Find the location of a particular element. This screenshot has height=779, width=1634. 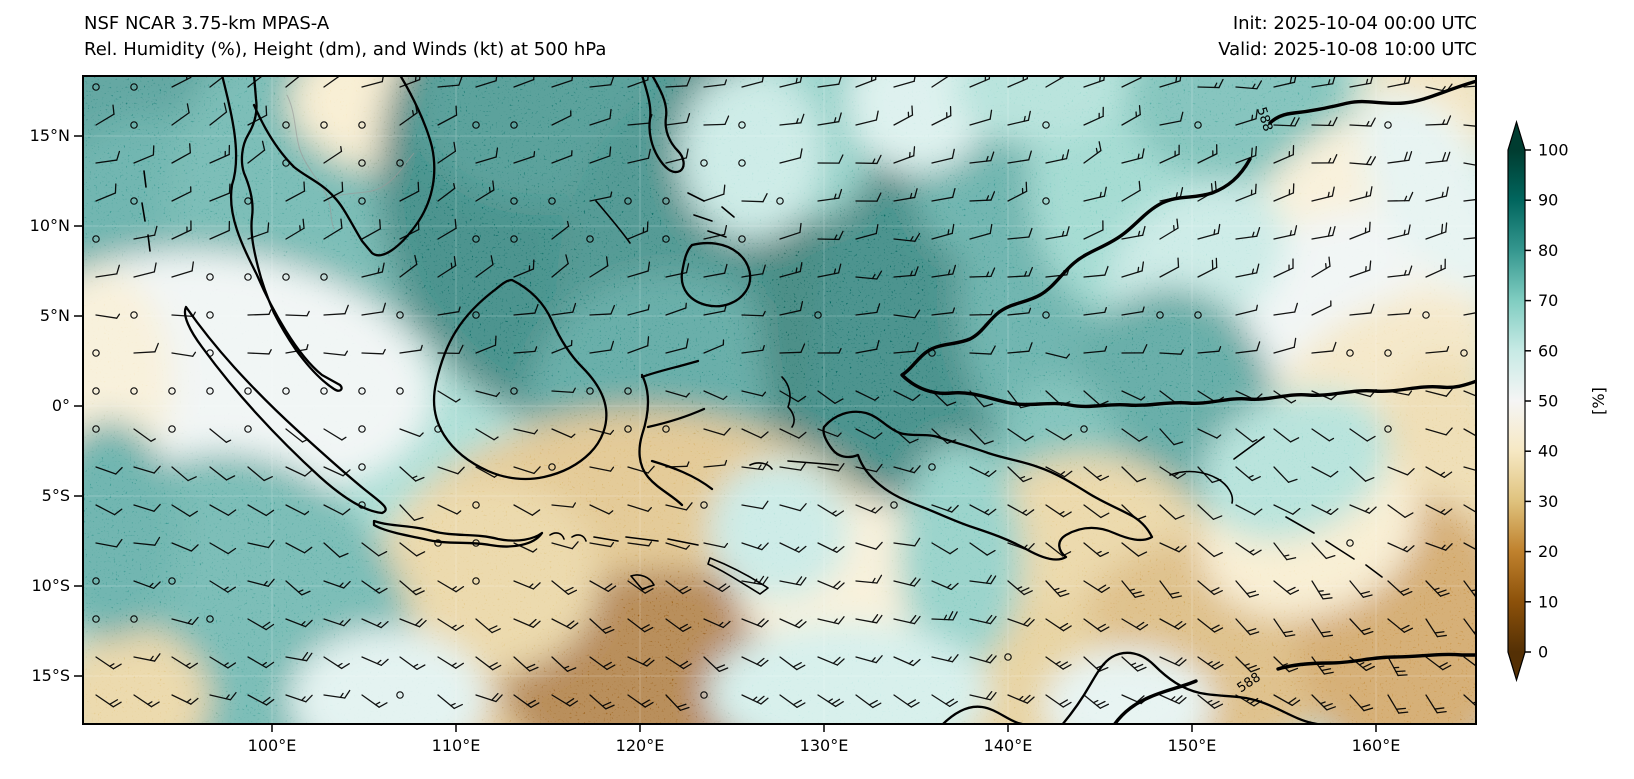

colorbar-tick-label-30: 30 is located at coordinates (1548, 501).